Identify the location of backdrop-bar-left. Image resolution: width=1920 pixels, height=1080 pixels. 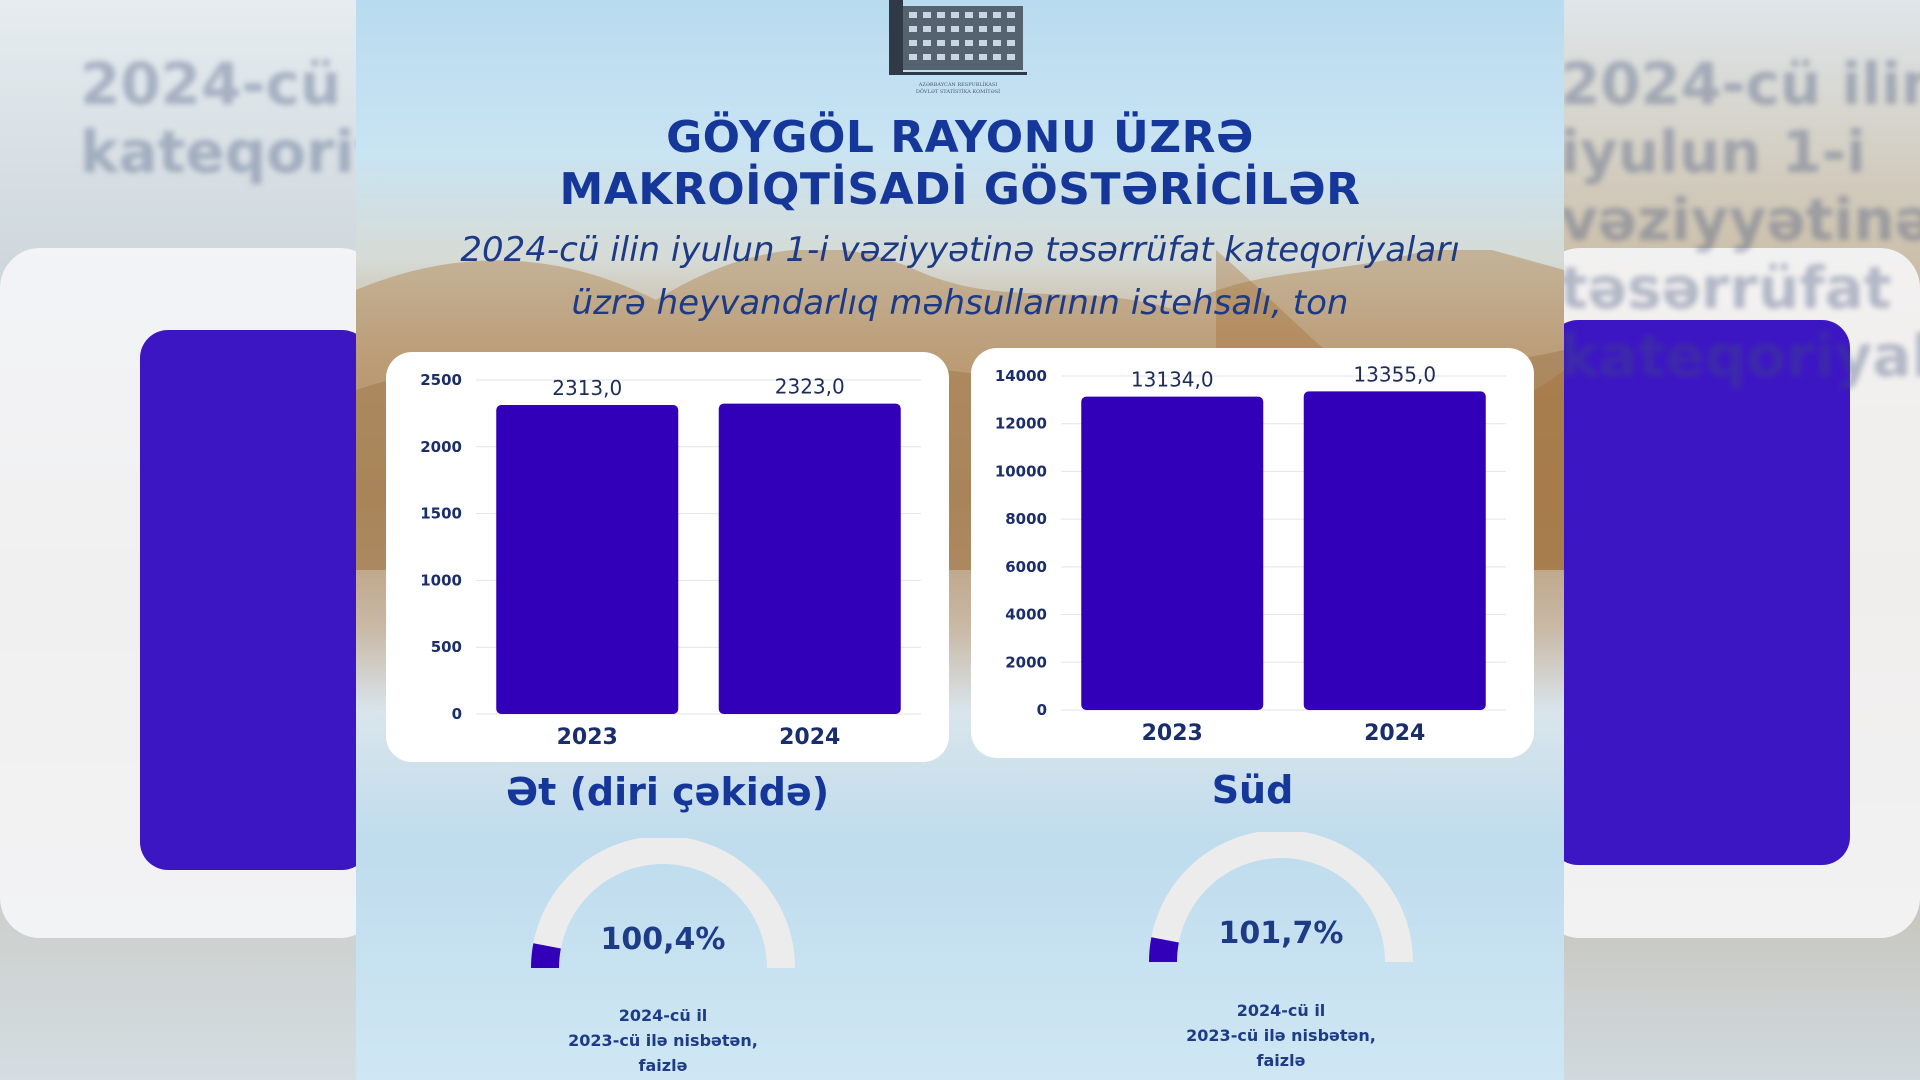
(255, 600).